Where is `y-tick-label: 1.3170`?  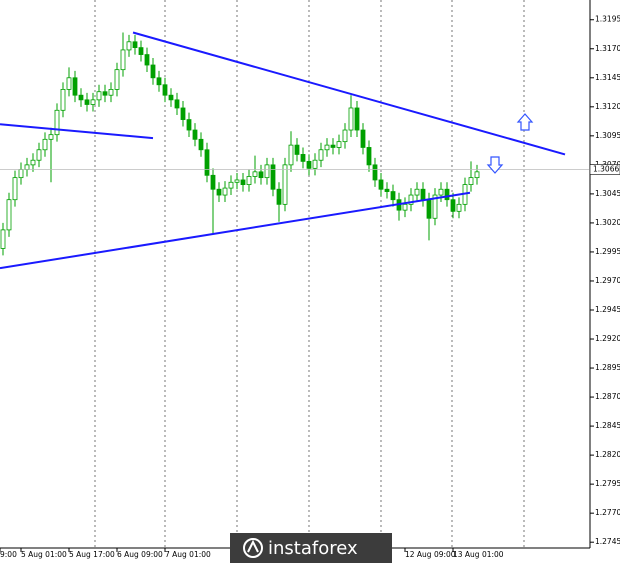
y-tick-label: 1.3170 is located at coordinates (607, 48).